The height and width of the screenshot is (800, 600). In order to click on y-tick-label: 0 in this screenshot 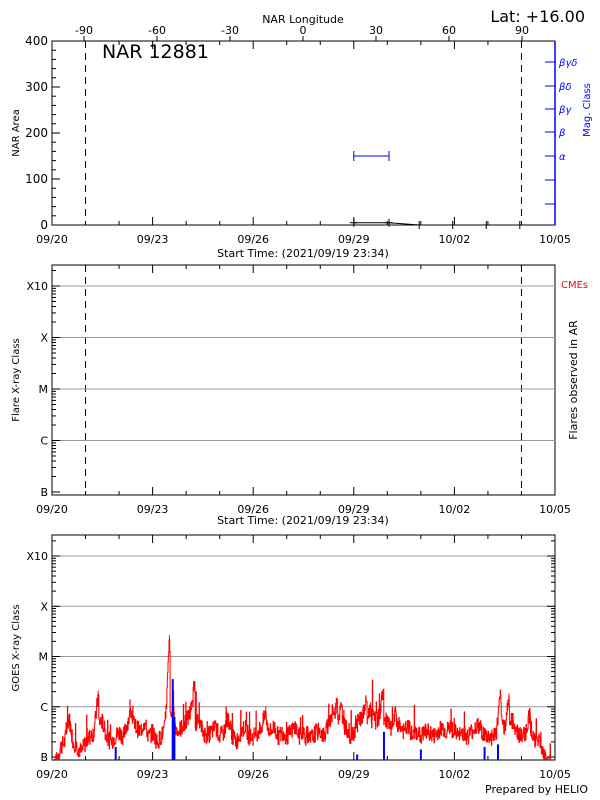, I will do `click(44, 225)`.